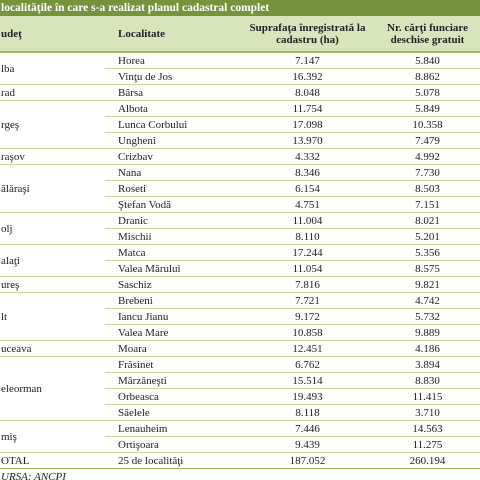 This screenshot has width=480, height=480. I want to click on area-cell: 19.493, so click(307, 396).